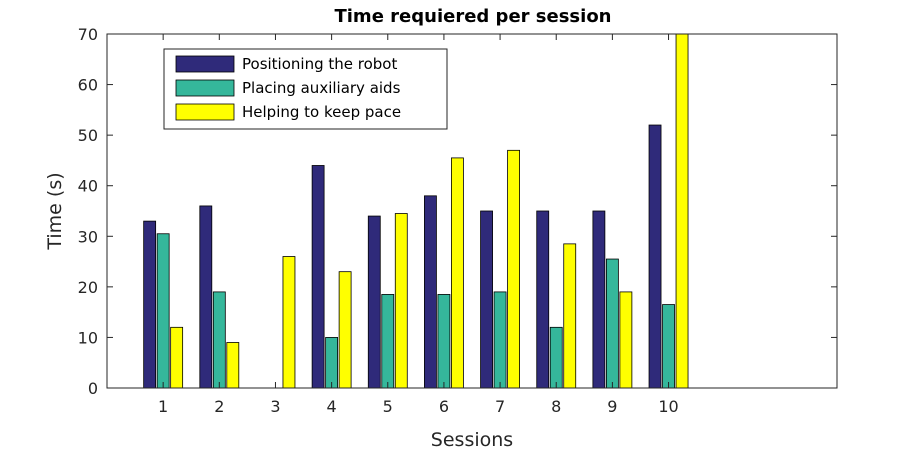  I want to click on legend-label-3: Helping to keep pace, so click(321, 112).